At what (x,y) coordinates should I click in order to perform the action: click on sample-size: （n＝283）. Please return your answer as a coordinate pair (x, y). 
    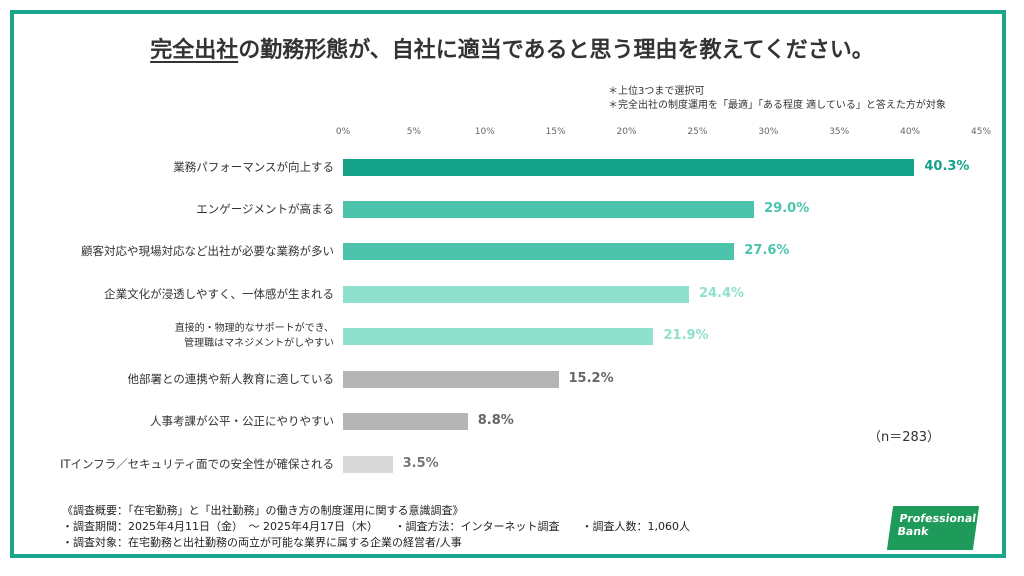
    Looking at the image, I should click on (904, 437).